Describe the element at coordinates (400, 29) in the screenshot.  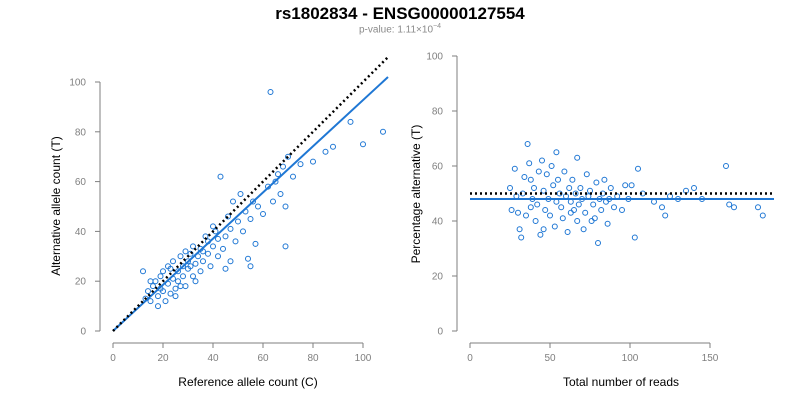
I see `pvalue-subtitle: p-value: 1.11×10−4` at that location.